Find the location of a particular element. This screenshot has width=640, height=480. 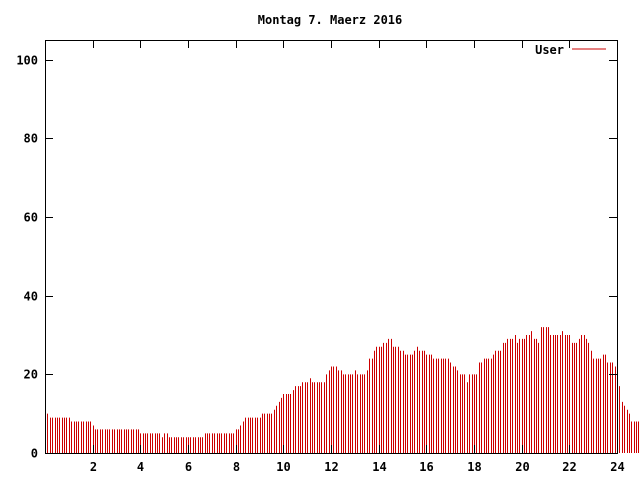

y-tick-label: 0 is located at coordinates (34, 454).